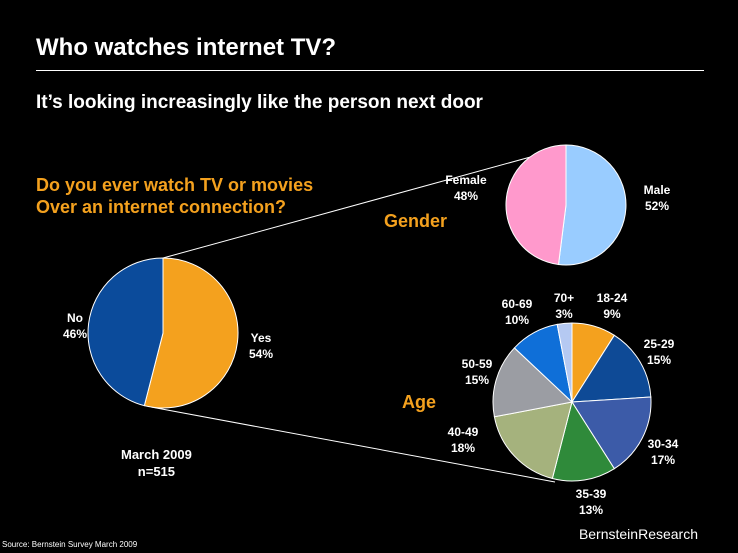 This screenshot has height=553, width=738. I want to click on slice-label-30-34-pct: 17%, so click(663, 460).